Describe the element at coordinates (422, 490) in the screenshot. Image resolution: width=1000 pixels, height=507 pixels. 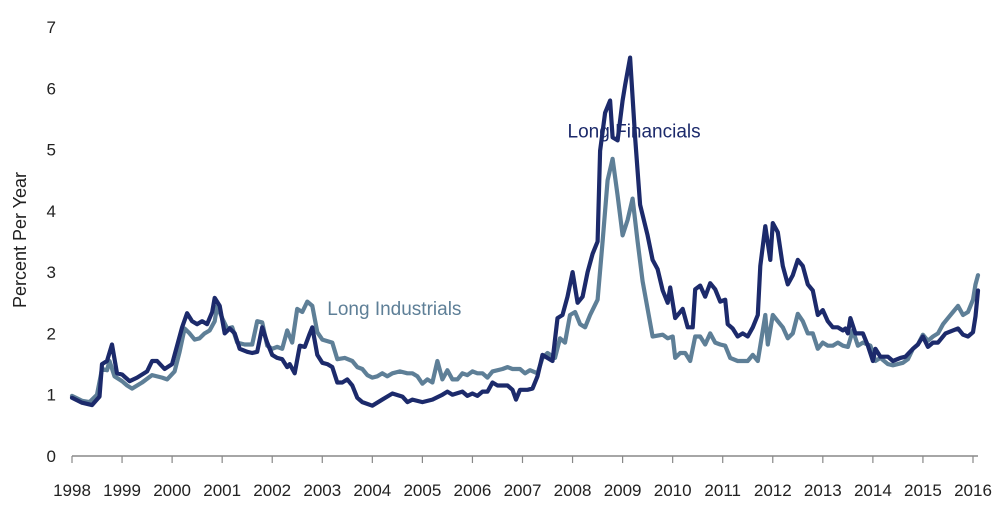
I see `x-tick-label: 2005` at that location.